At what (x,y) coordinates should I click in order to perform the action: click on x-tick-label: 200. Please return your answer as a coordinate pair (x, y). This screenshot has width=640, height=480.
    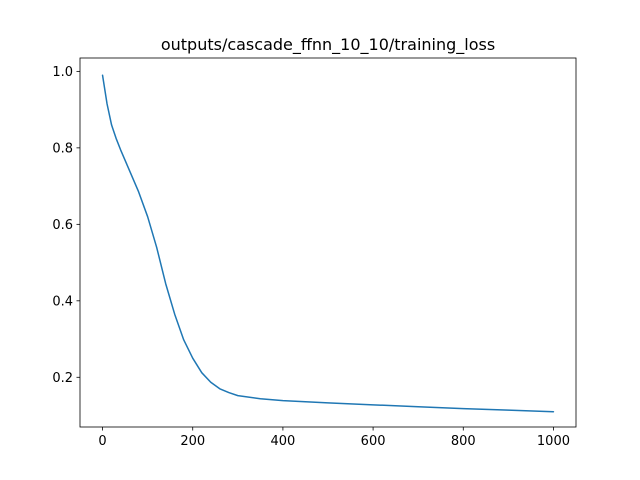
    Looking at the image, I should click on (192, 441).